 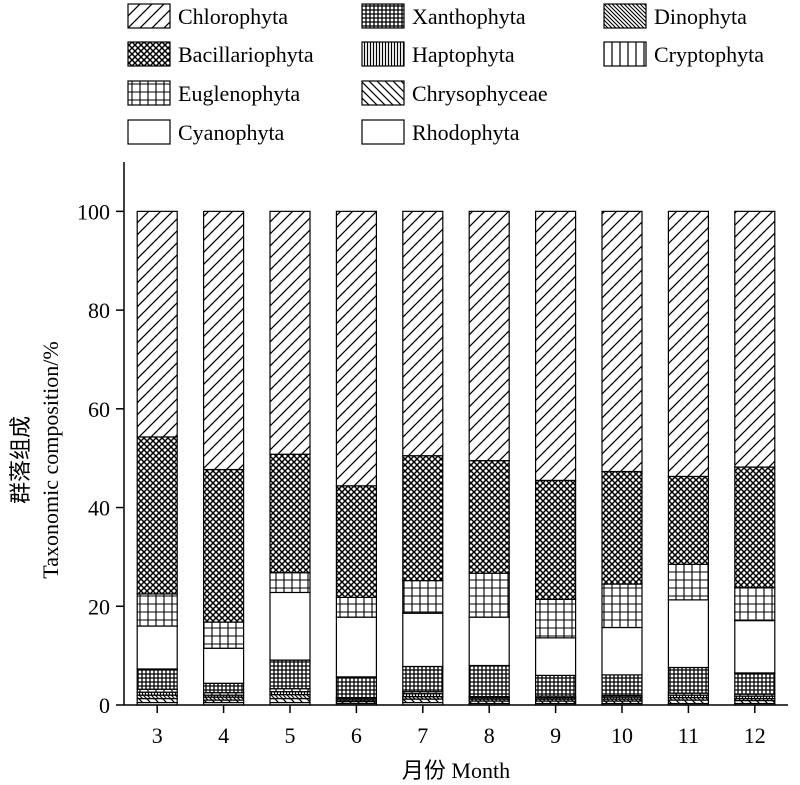 I want to click on y-tick-label: 0, so click(x=104, y=705).